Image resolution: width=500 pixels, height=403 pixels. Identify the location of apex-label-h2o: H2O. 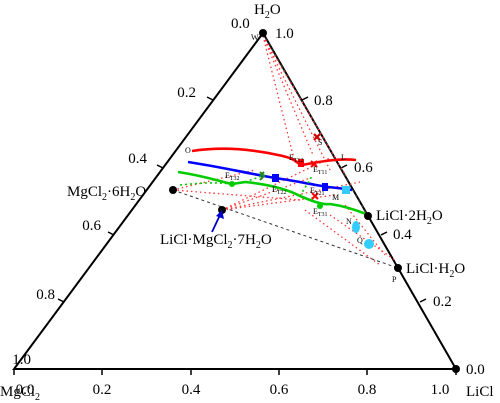
(267, 11).